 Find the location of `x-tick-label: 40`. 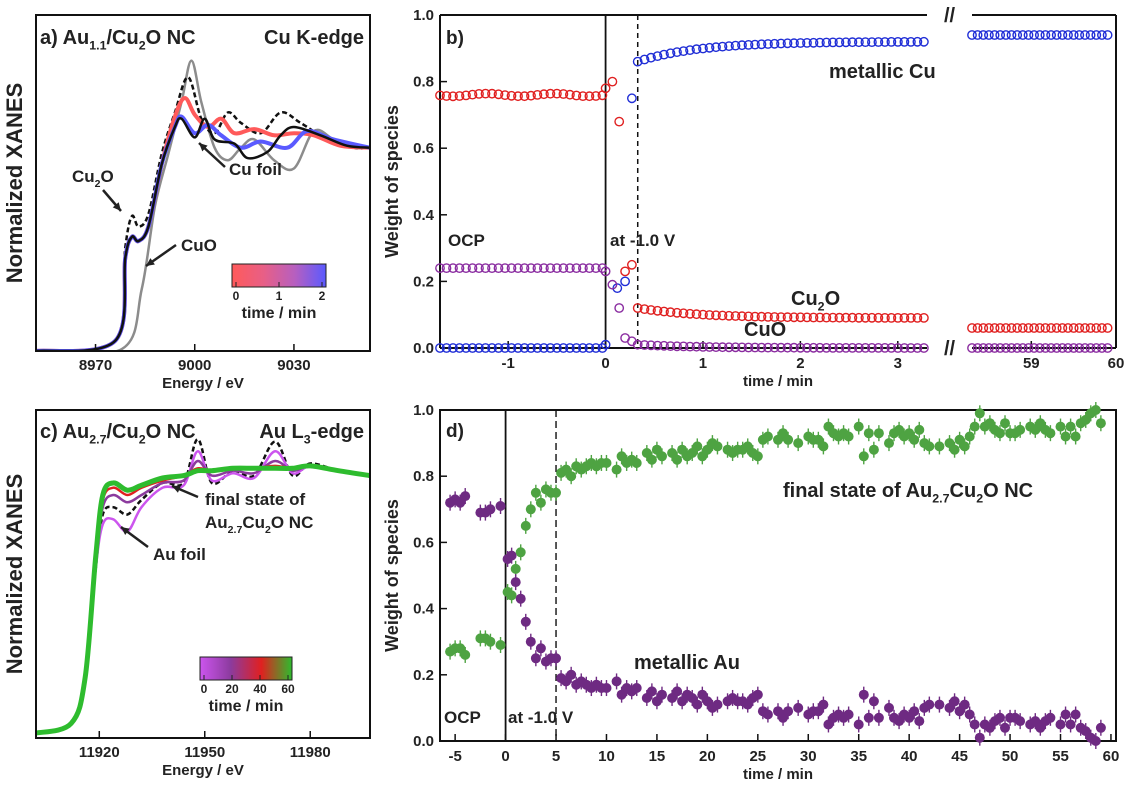

x-tick-label: 40 is located at coordinates (909, 756).